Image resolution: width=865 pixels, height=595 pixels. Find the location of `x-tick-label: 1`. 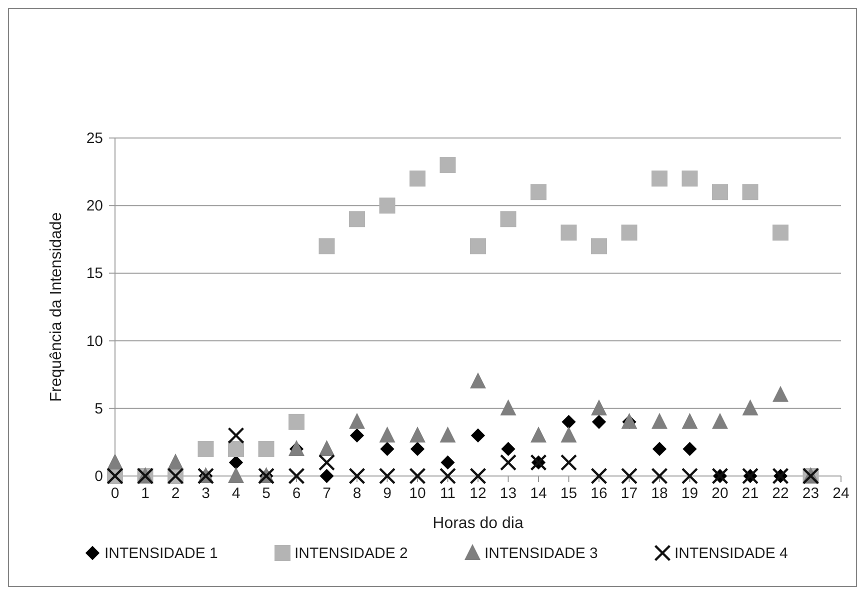

x-tick-label: 1 is located at coordinates (145, 493).